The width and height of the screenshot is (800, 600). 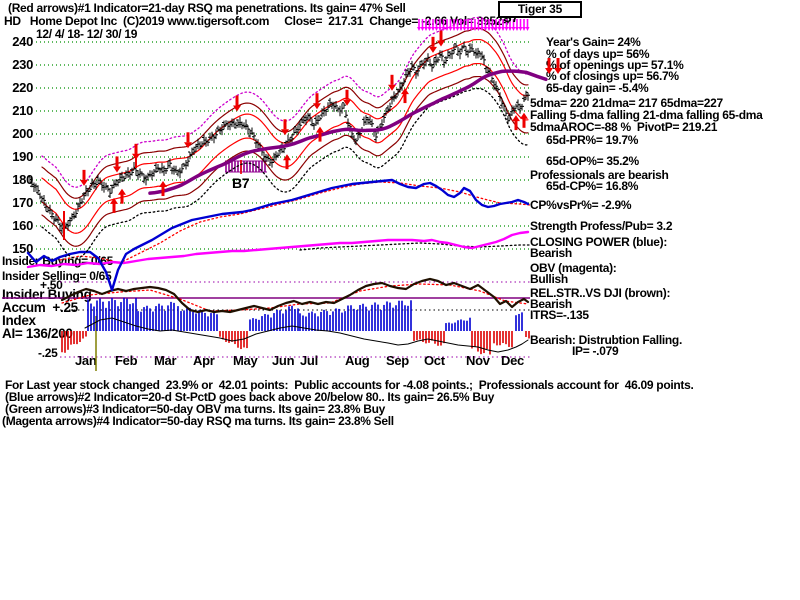 I want to click on stat-line: 65-day gain= -5.4%, so click(x=597, y=88).